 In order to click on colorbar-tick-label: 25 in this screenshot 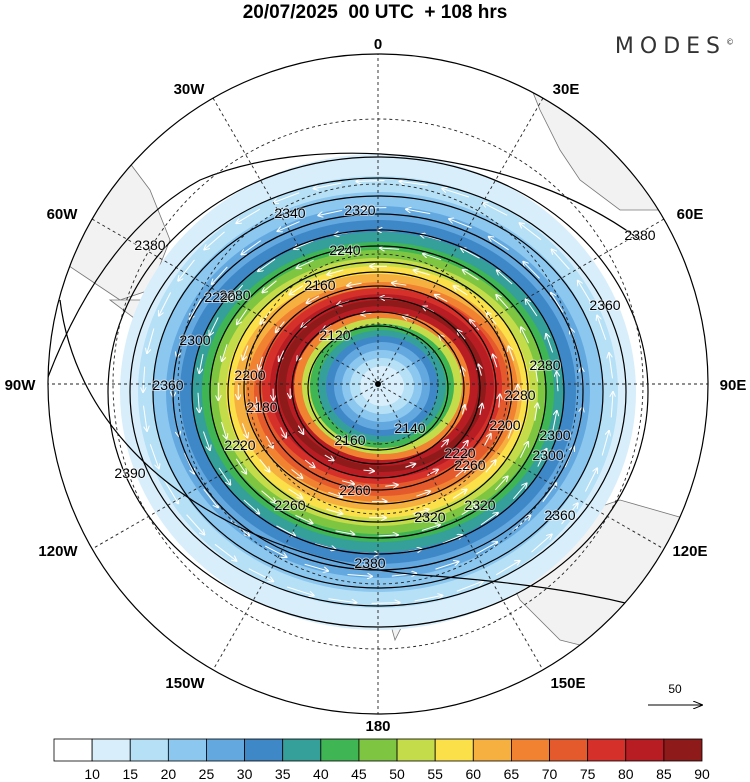, I will do `click(207, 774)`.